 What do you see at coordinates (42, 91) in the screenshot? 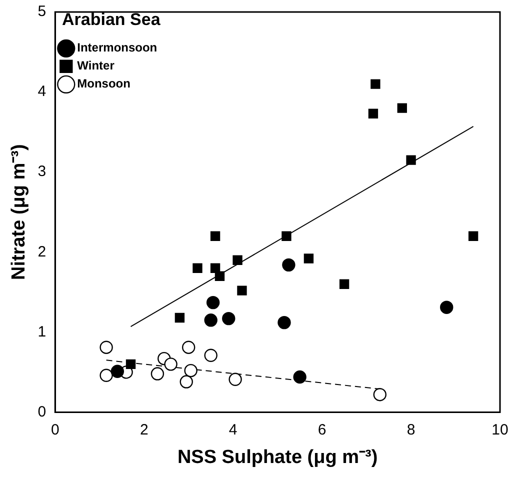
I see `y-tick-label: 4` at bounding box center [42, 91].